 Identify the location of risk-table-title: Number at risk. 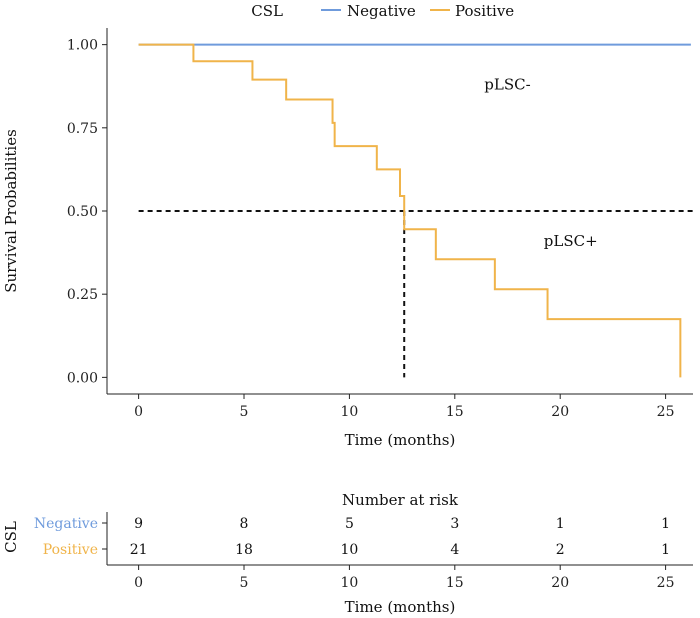
(400, 500).